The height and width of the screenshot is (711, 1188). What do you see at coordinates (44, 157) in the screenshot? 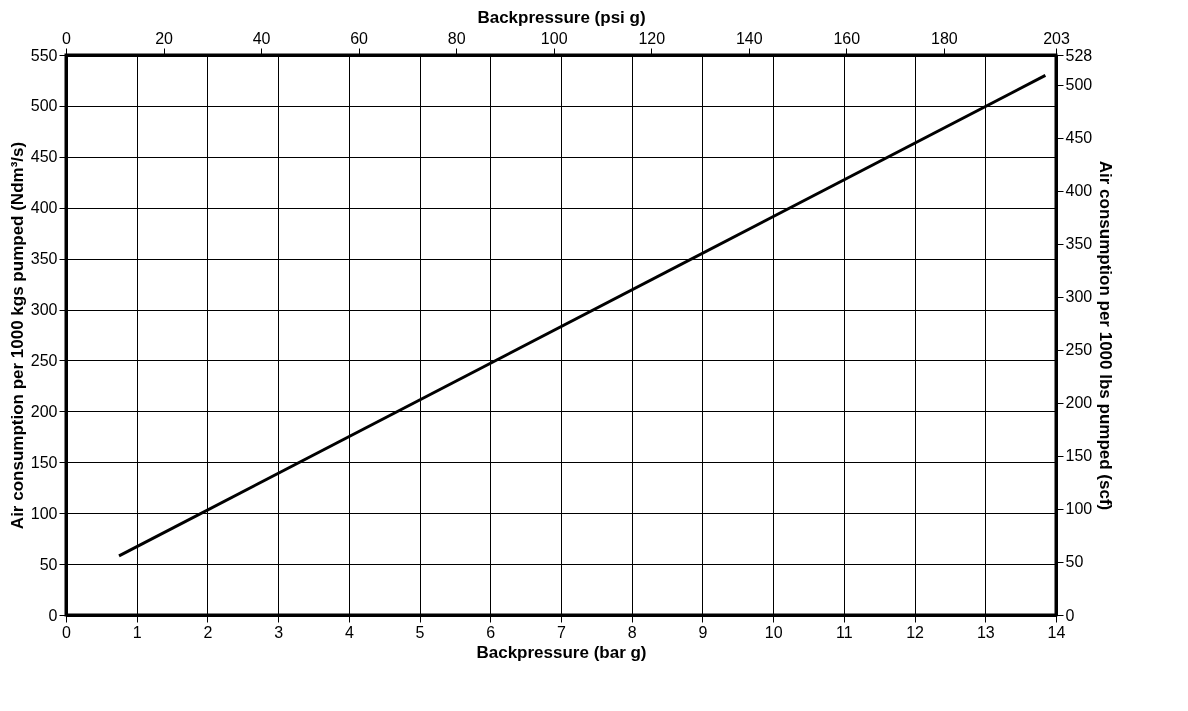
I see `y-tick-label: 450` at bounding box center [44, 157].